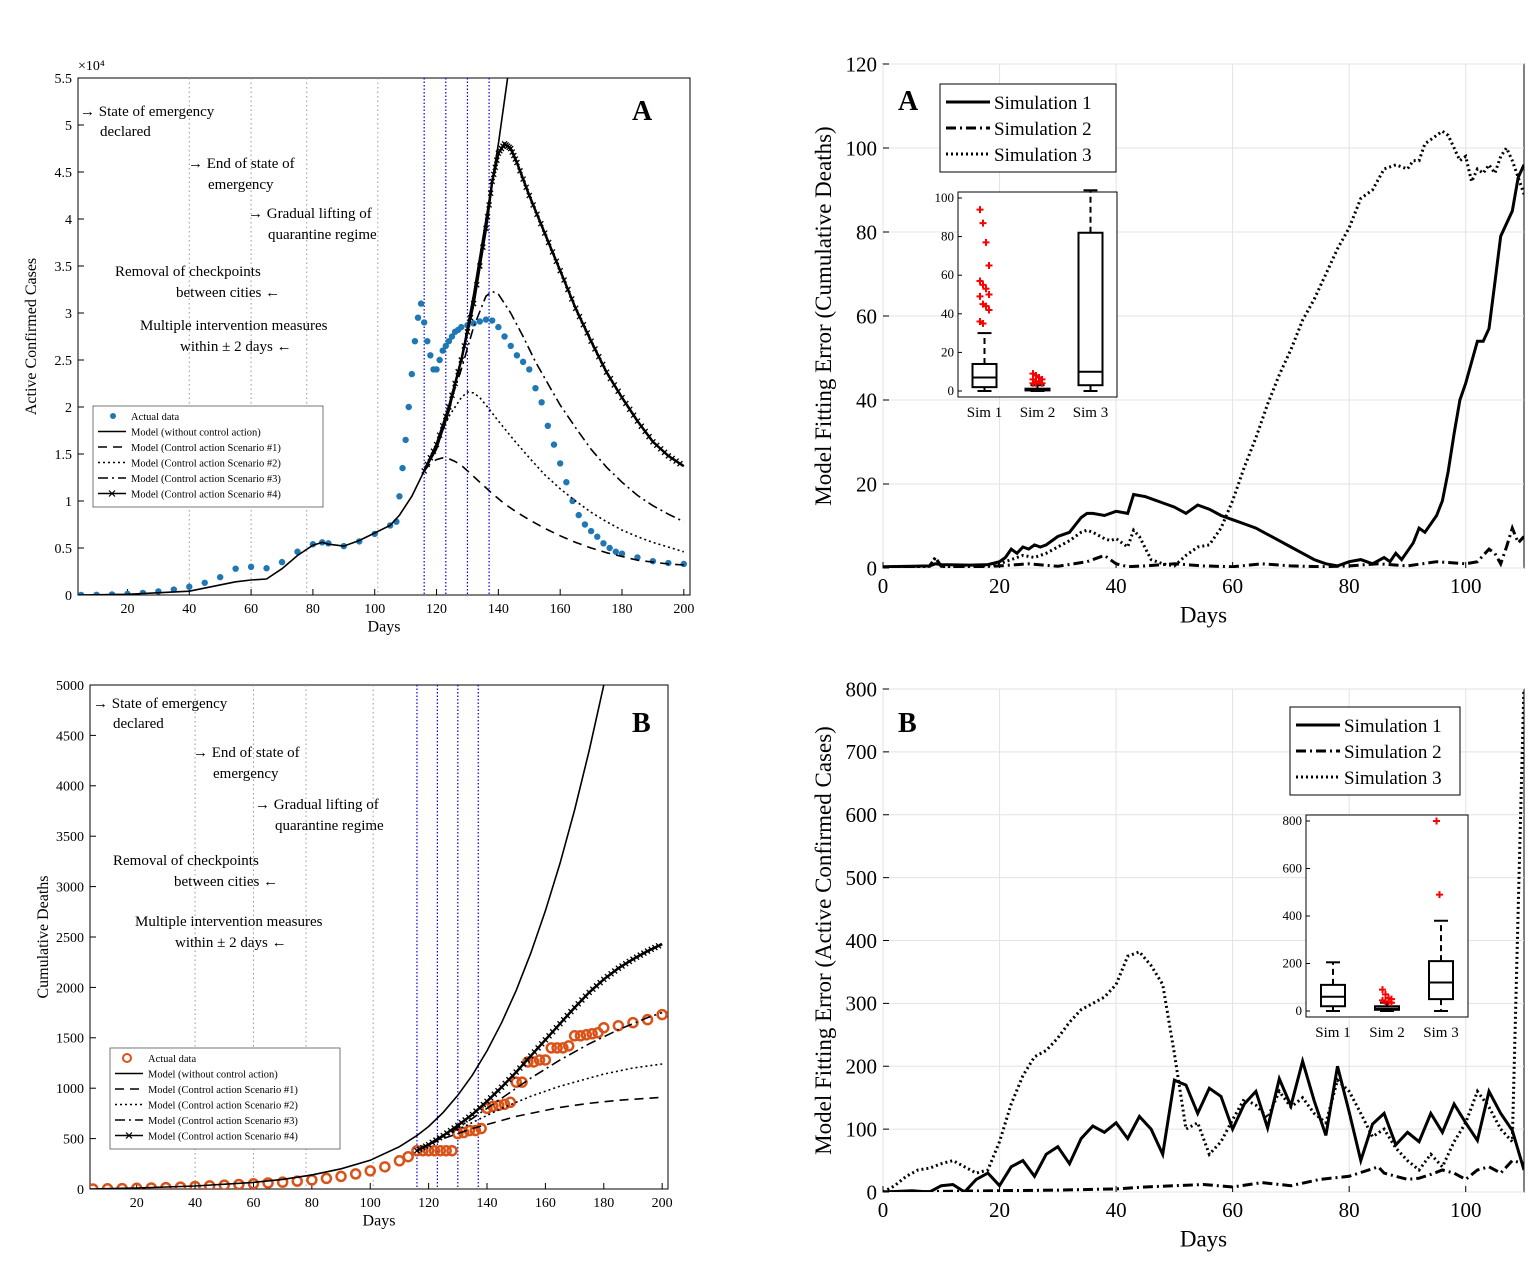  Describe the element at coordinates (160, 704) in the screenshot. I see `annotation-line1: → State of emergency` at that location.